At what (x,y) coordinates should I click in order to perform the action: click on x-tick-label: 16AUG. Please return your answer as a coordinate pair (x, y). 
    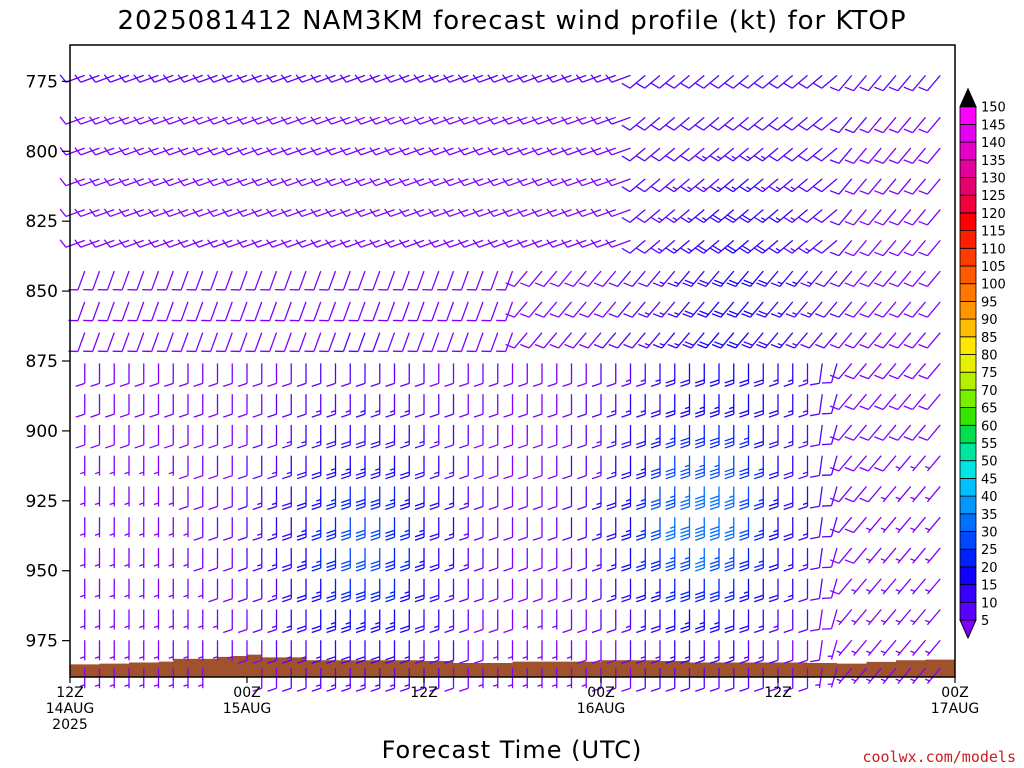
    Looking at the image, I should click on (601, 709).